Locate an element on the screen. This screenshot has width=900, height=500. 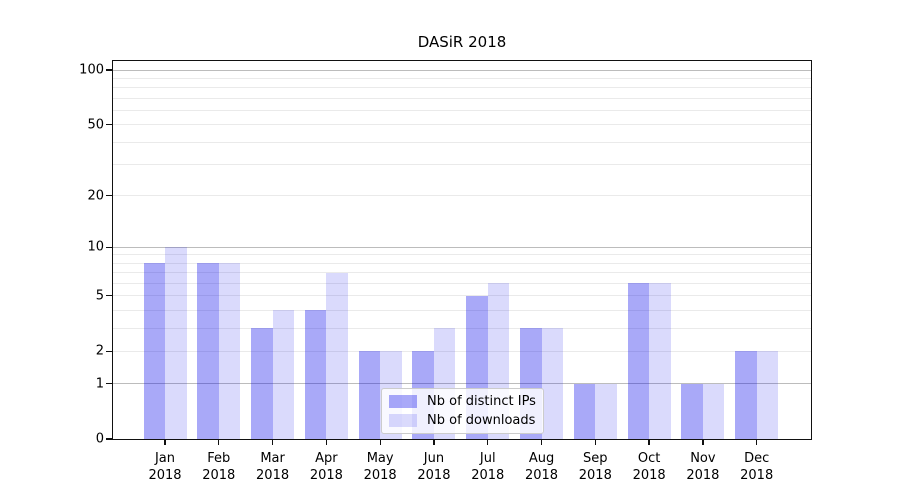
x-tick-label: Dec 2018 is located at coordinates (757, 467).